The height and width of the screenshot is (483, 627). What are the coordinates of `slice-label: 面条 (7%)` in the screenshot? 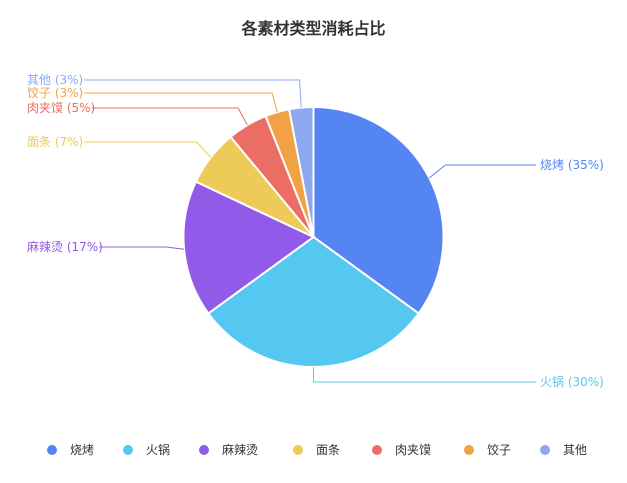 It's located at (55, 142).